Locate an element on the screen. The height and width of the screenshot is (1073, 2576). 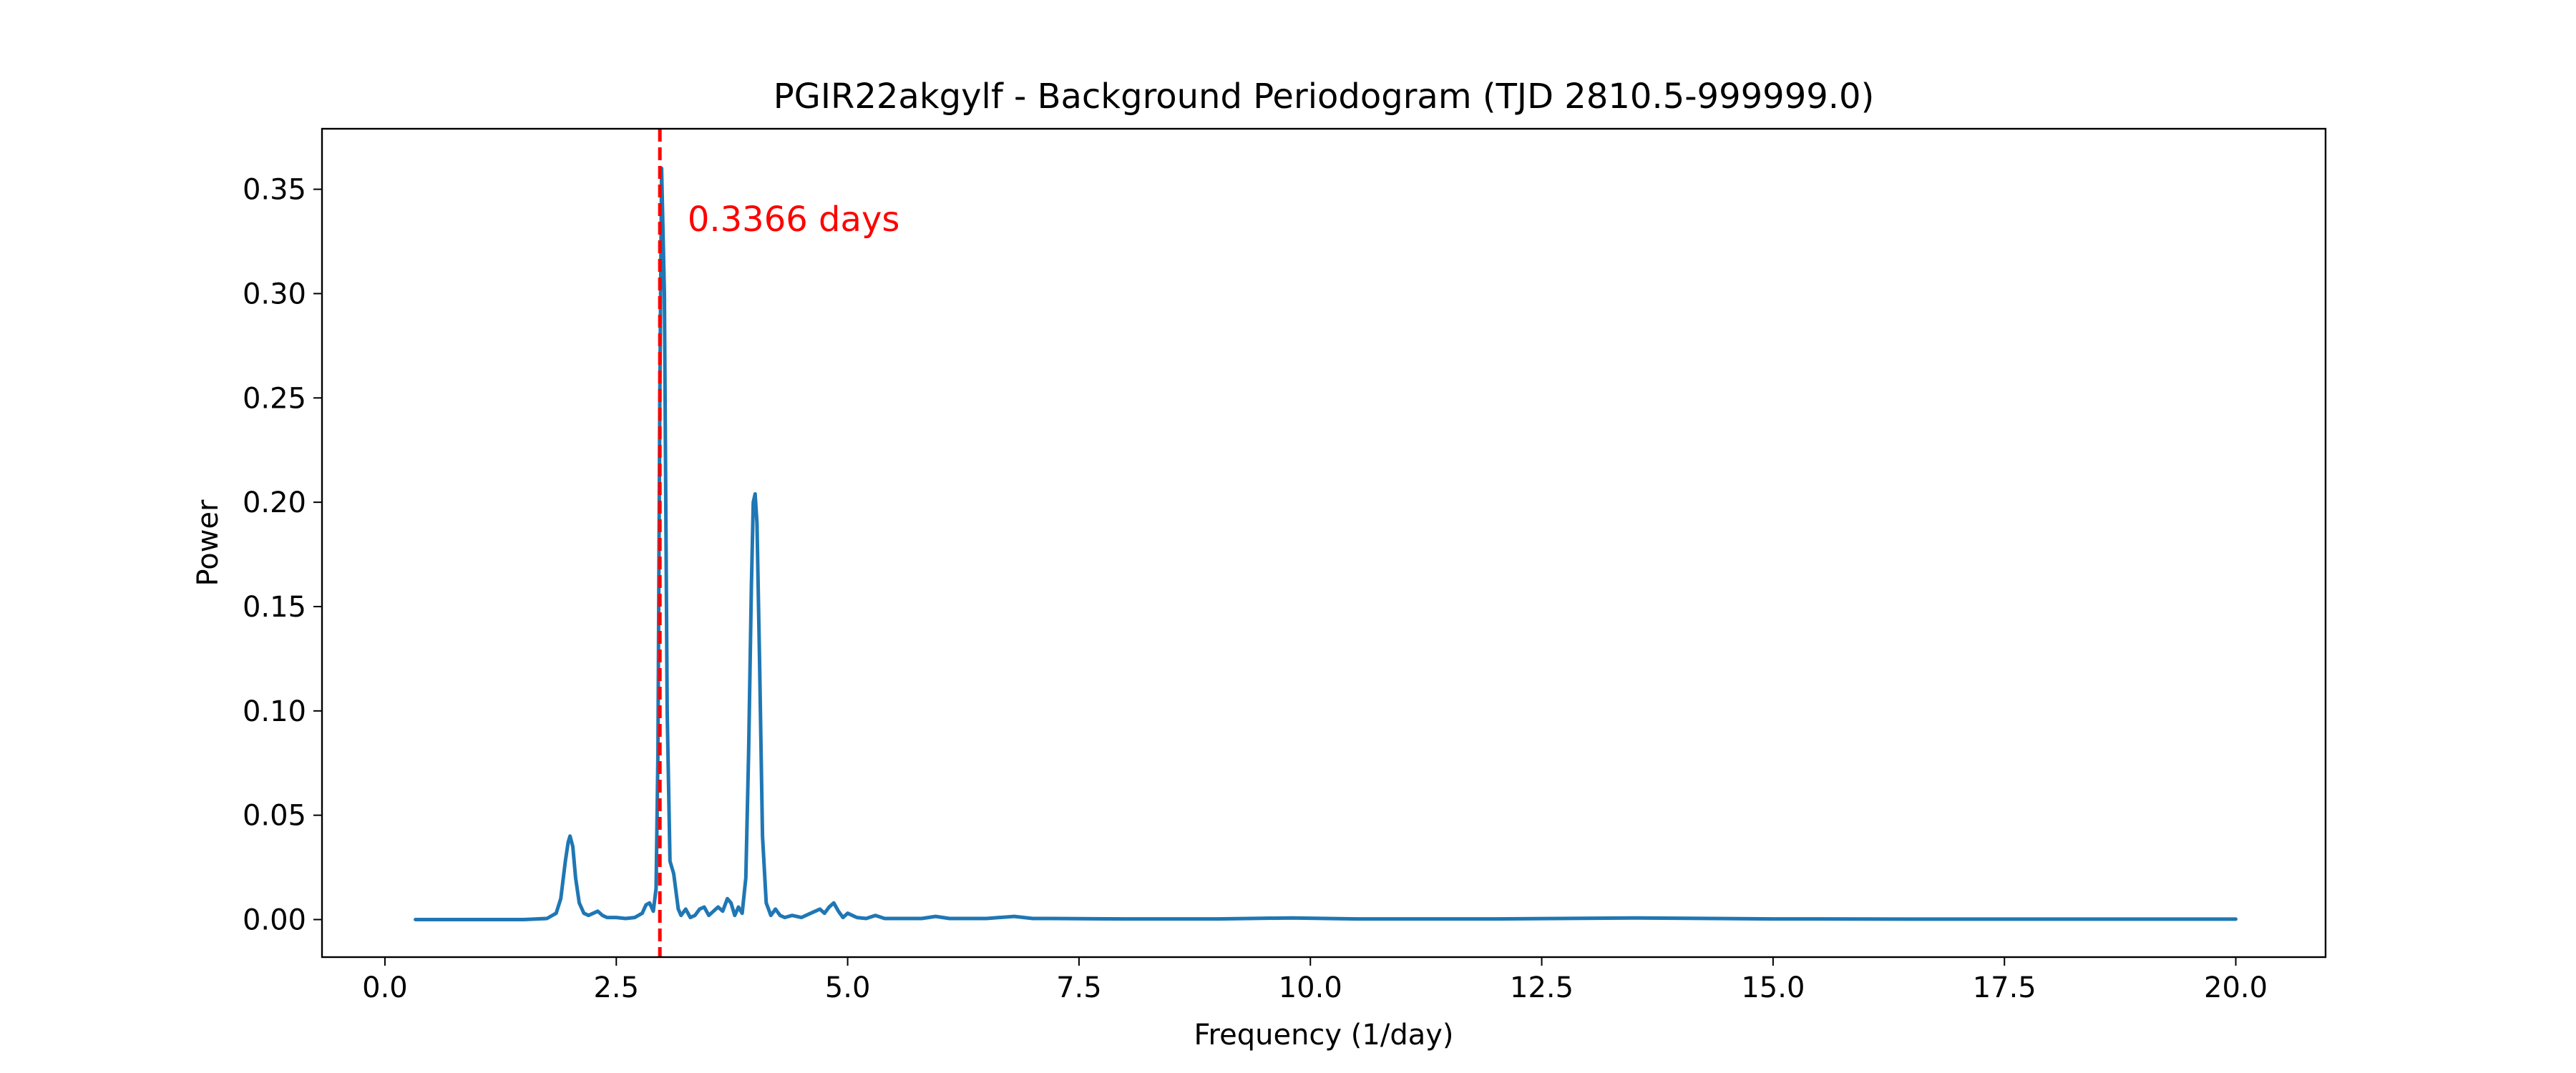
y-tick-label: 0.00 is located at coordinates (274, 920).